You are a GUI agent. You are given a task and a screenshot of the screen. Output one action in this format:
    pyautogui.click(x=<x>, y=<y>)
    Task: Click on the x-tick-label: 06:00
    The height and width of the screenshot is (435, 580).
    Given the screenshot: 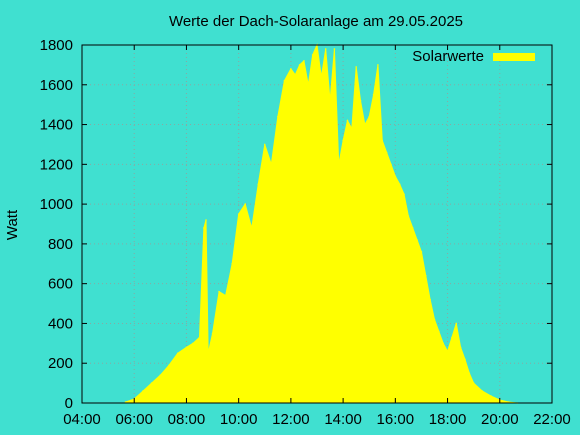 What is the action you would take?
    pyautogui.click(x=134, y=419)
    